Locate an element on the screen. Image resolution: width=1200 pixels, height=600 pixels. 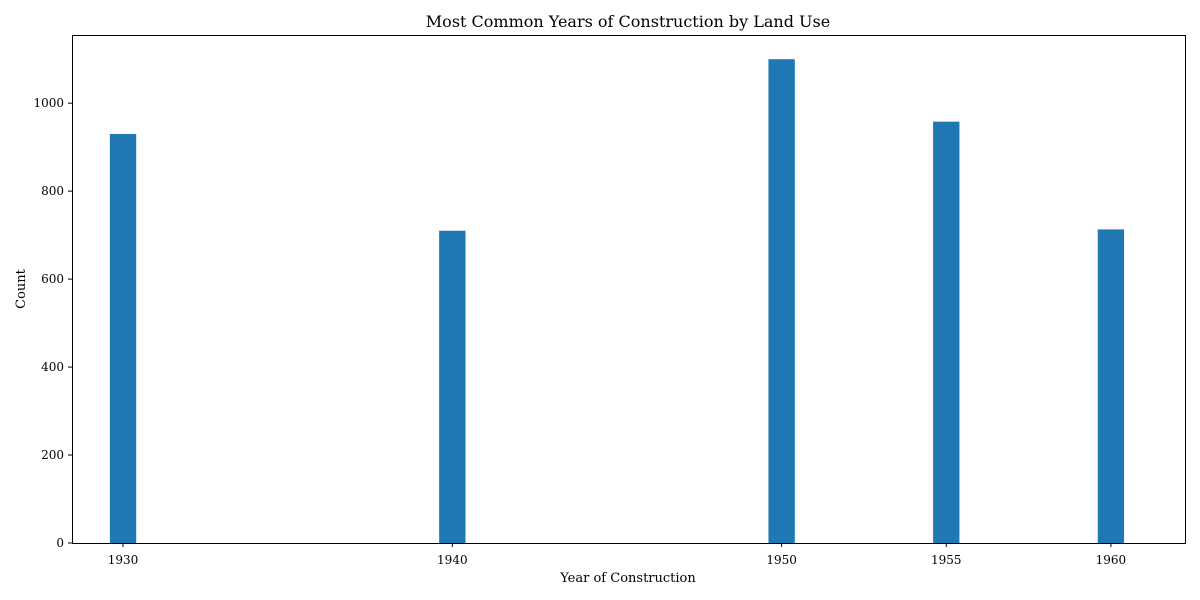
y-tick-label: 200 is located at coordinates (52, 455).